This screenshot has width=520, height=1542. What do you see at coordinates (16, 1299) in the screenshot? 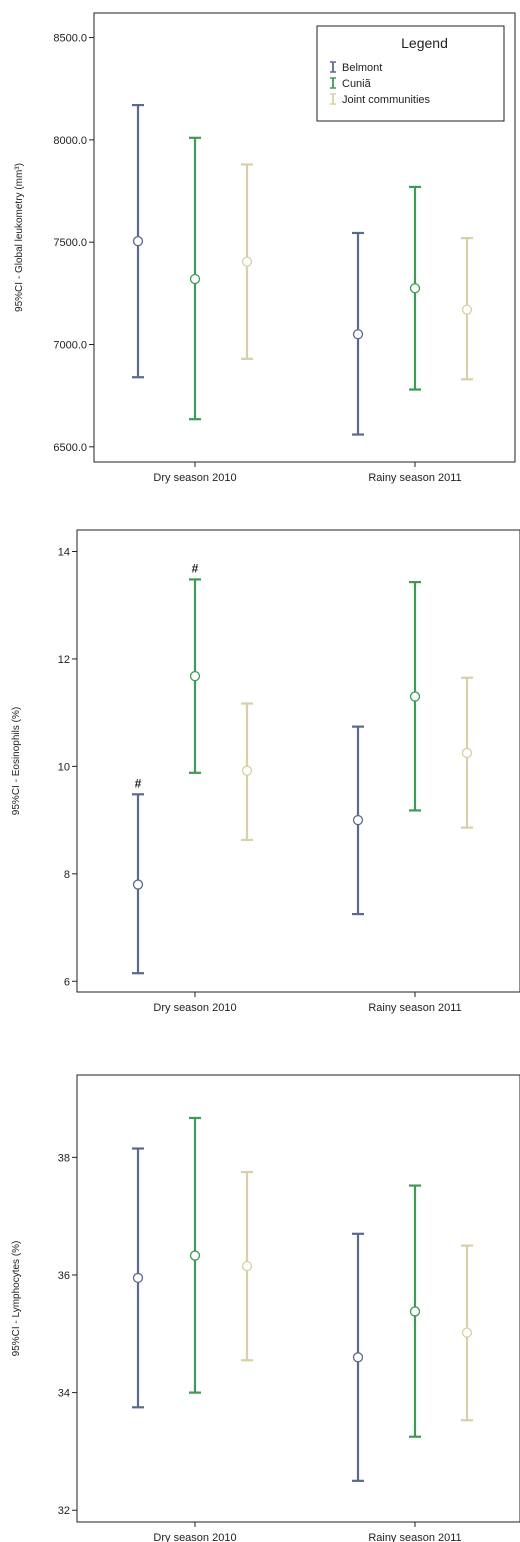
I see `y-axis-label: 95%CI - Lymphocytes (%)` at bounding box center [16, 1299].